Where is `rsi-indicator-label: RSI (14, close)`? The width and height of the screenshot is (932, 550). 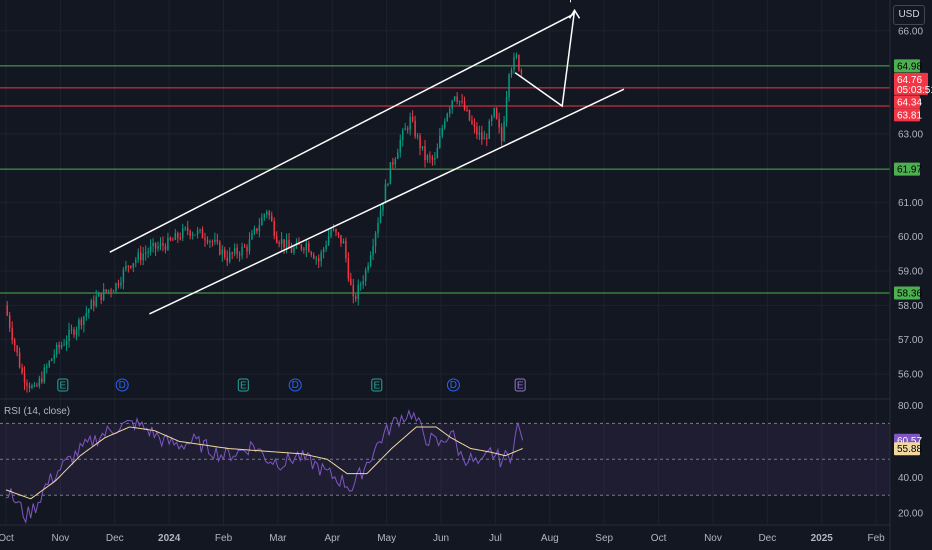
rsi-indicator-label: RSI (14, close) is located at coordinates (37, 411).